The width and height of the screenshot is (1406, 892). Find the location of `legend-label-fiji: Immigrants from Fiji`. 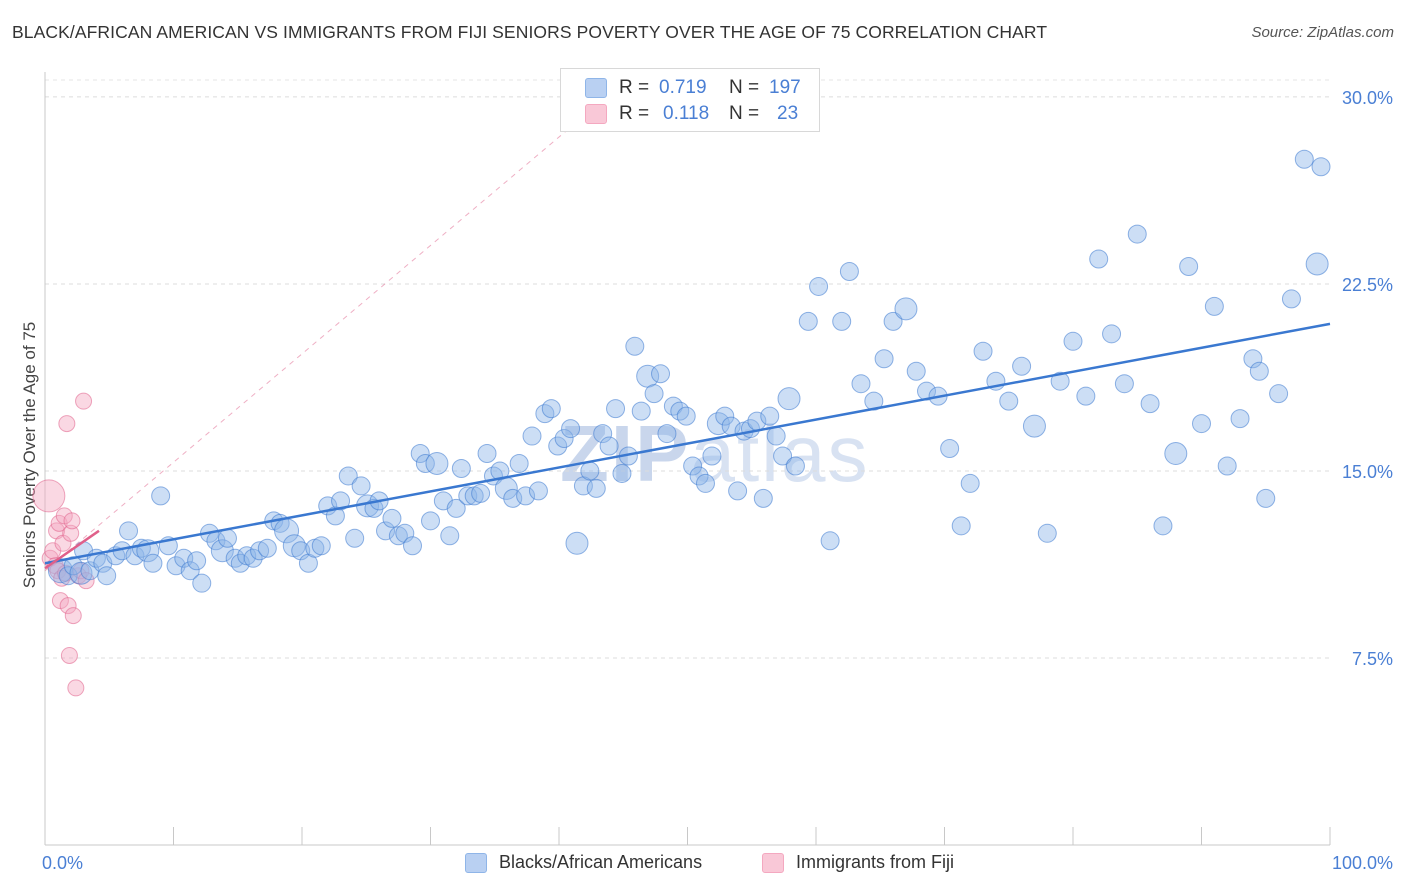

legend-label-fiji: Immigrants from Fiji is located at coordinates (875, 862).